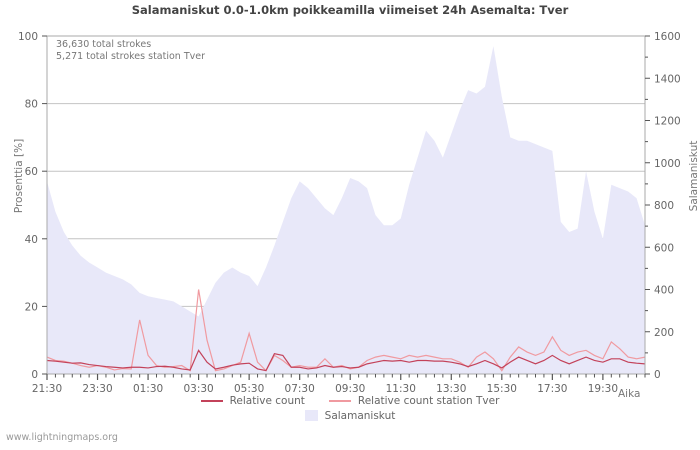 This screenshot has width=700, height=450. What do you see at coordinates (267, 400) in the screenshot?
I see `legend-label-relative-count: Relative count` at bounding box center [267, 400].